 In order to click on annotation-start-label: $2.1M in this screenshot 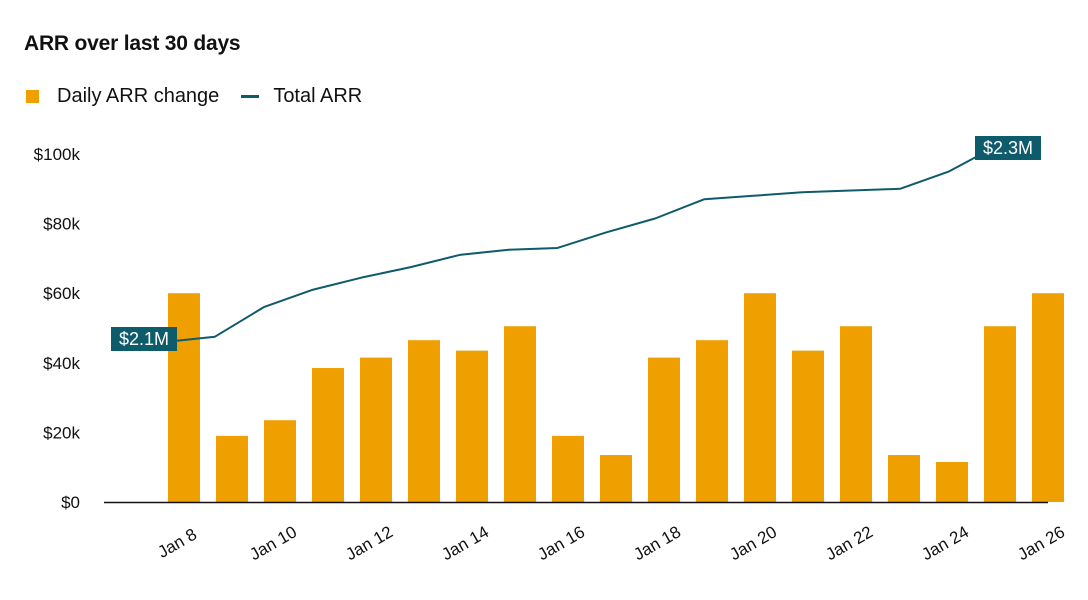, I will do `click(144, 339)`.